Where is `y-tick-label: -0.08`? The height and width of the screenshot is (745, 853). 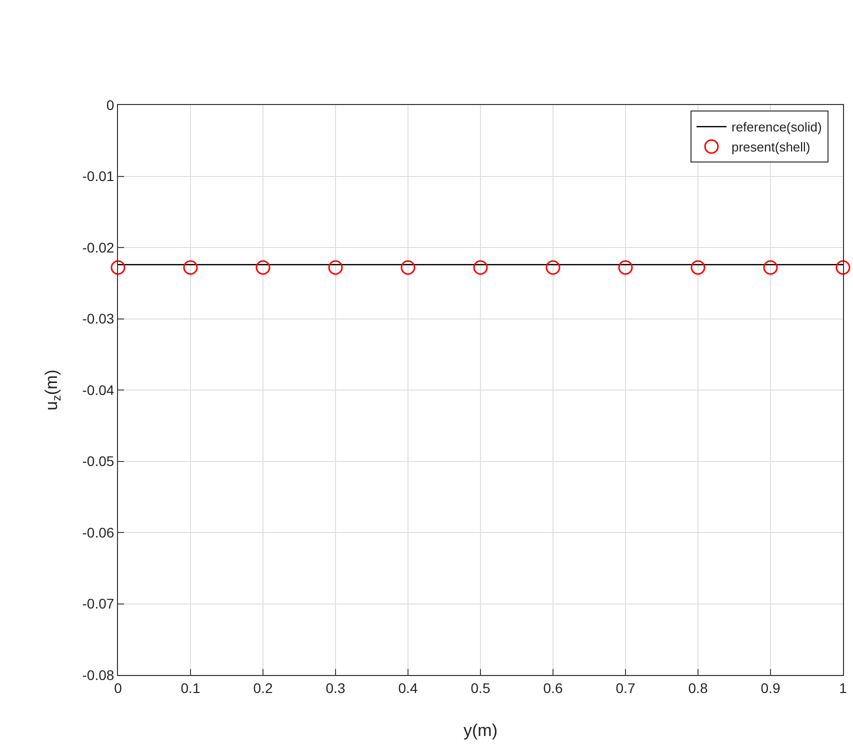 y-tick-label: -0.08 is located at coordinates (98, 674).